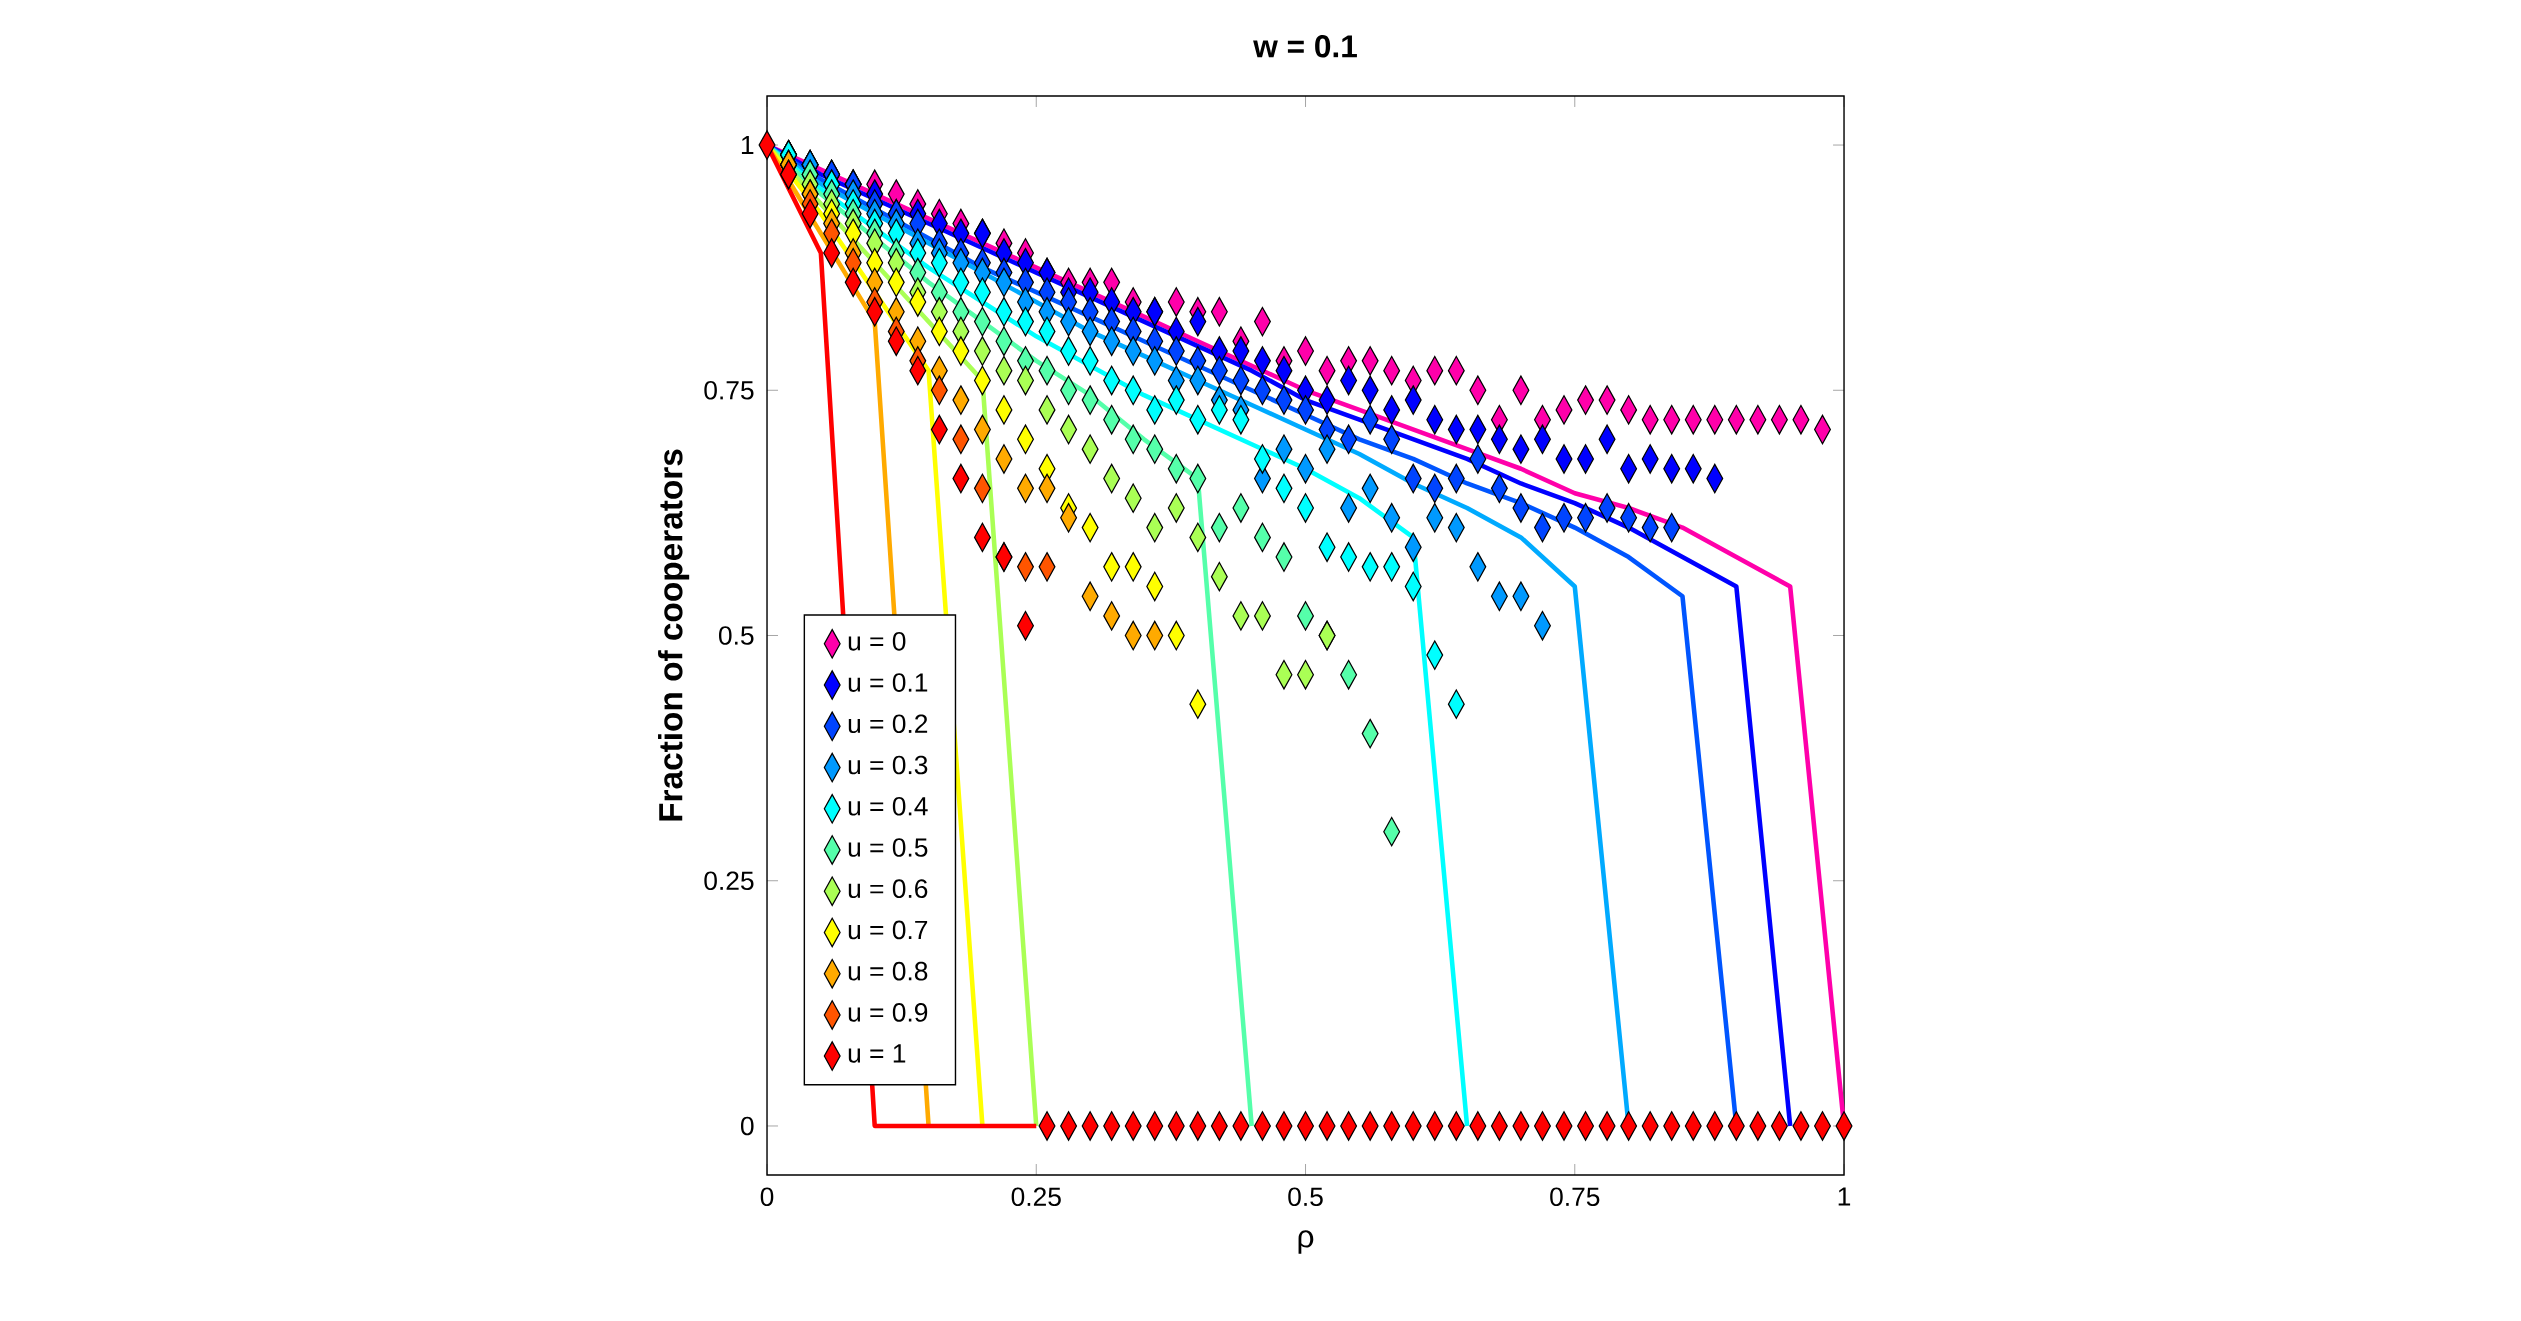  What do you see at coordinates (888, 806) in the screenshot?
I see `legend-label: u = 0.4` at bounding box center [888, 806].